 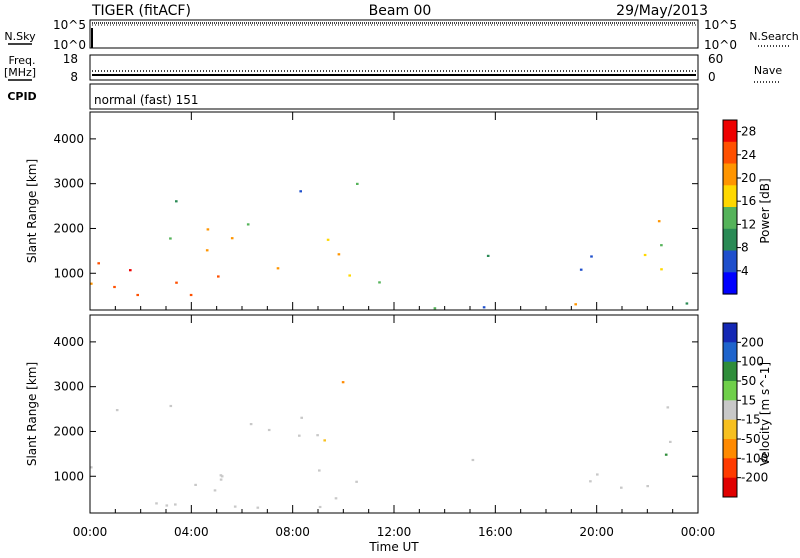 I want to click on colorbar-tick-label: -200, so click(x=754, y=478).